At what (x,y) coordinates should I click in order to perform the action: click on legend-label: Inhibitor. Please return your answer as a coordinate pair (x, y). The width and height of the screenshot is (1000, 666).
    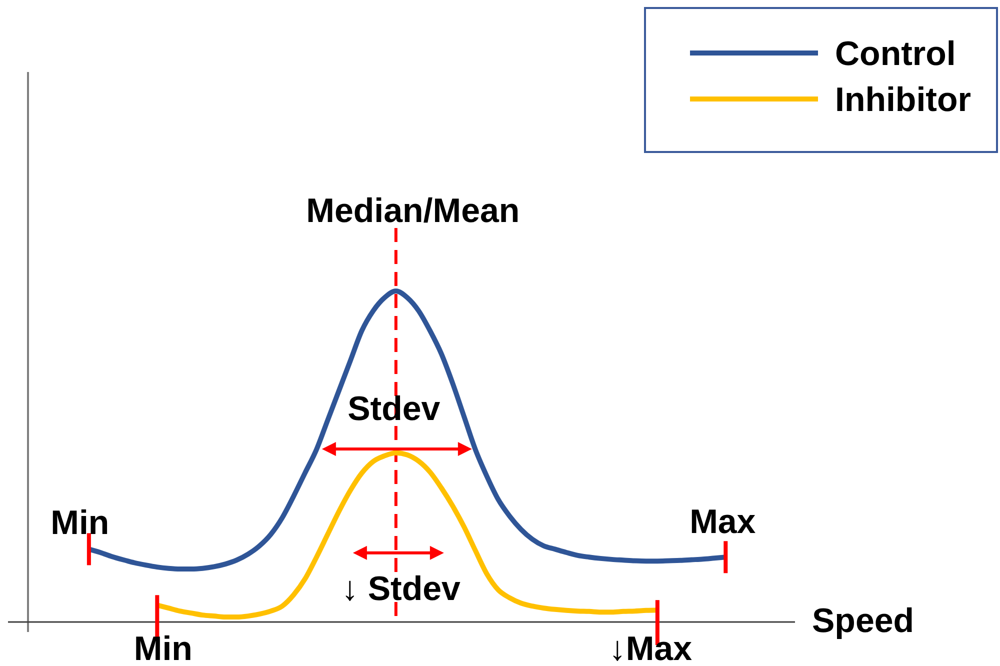
    Looking at the image, I should click on (903, 100).